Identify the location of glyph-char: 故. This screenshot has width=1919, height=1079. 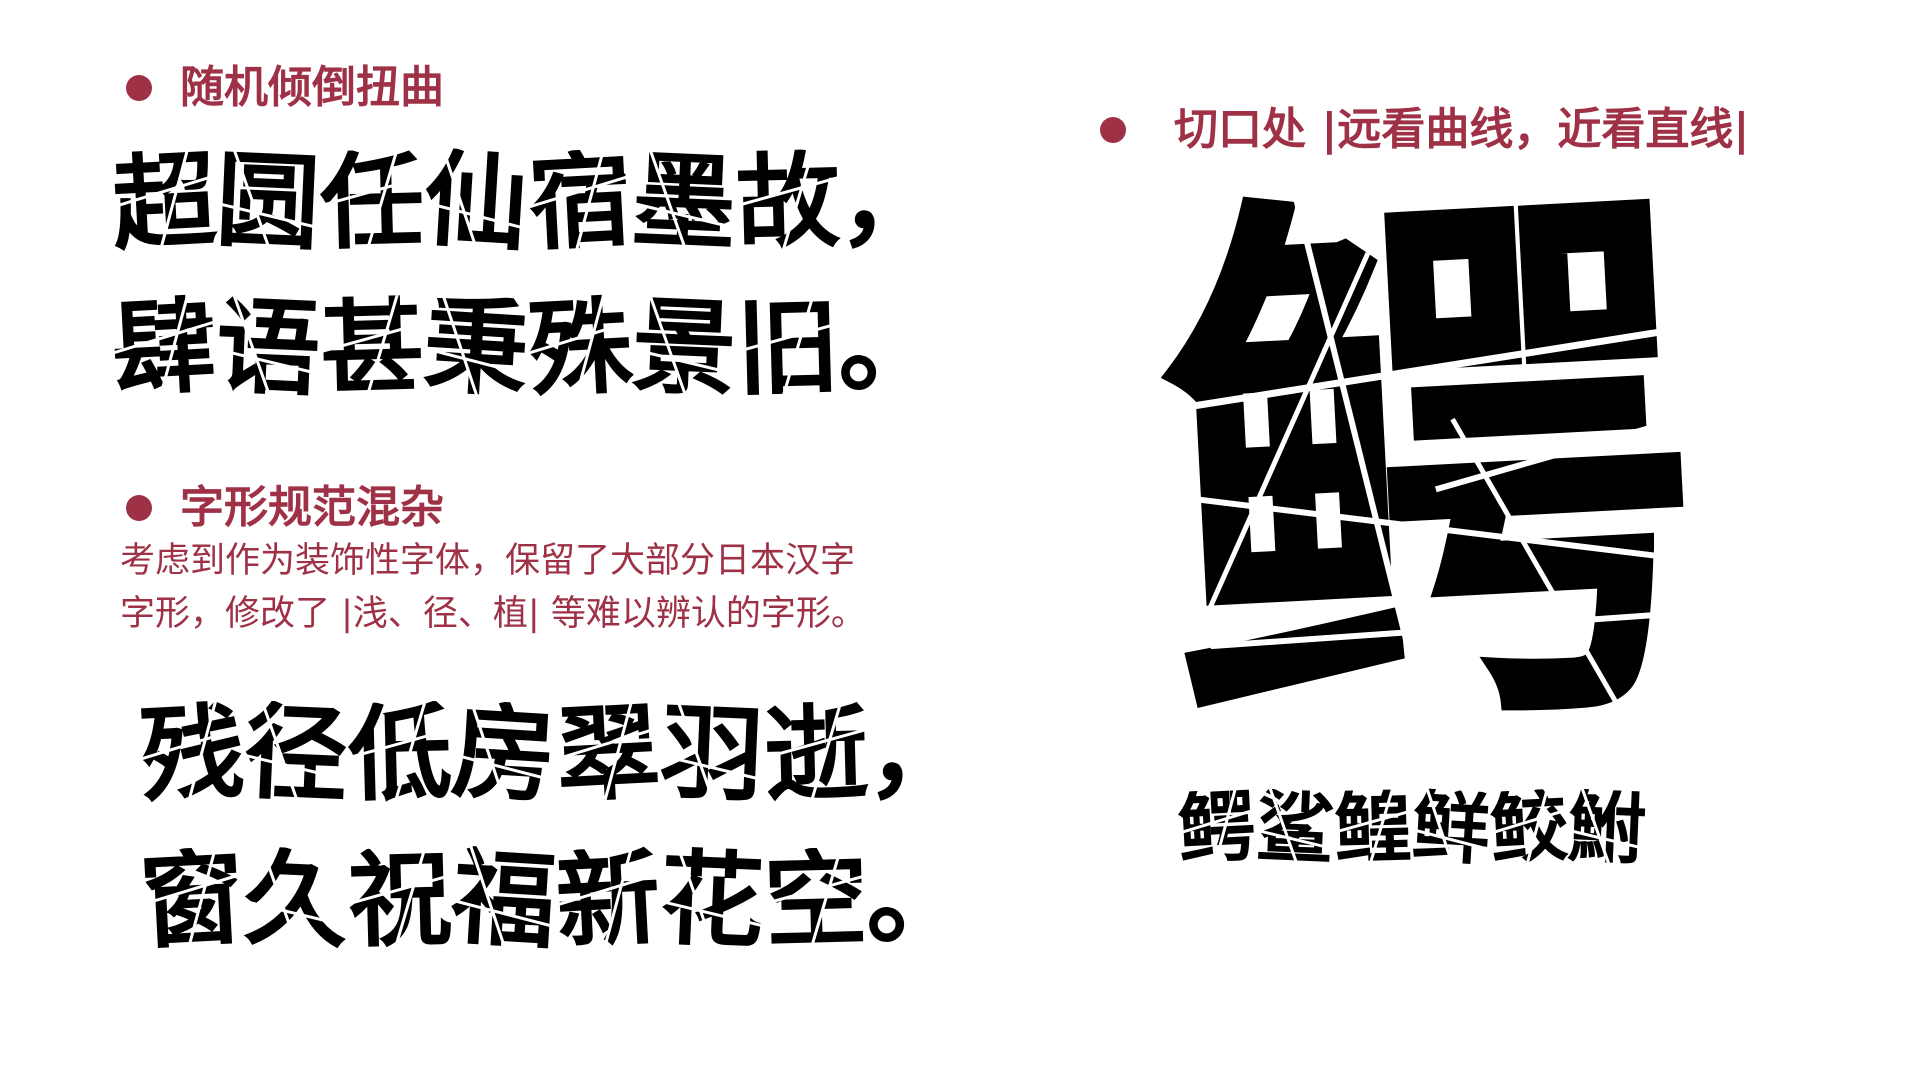
(788, 202).